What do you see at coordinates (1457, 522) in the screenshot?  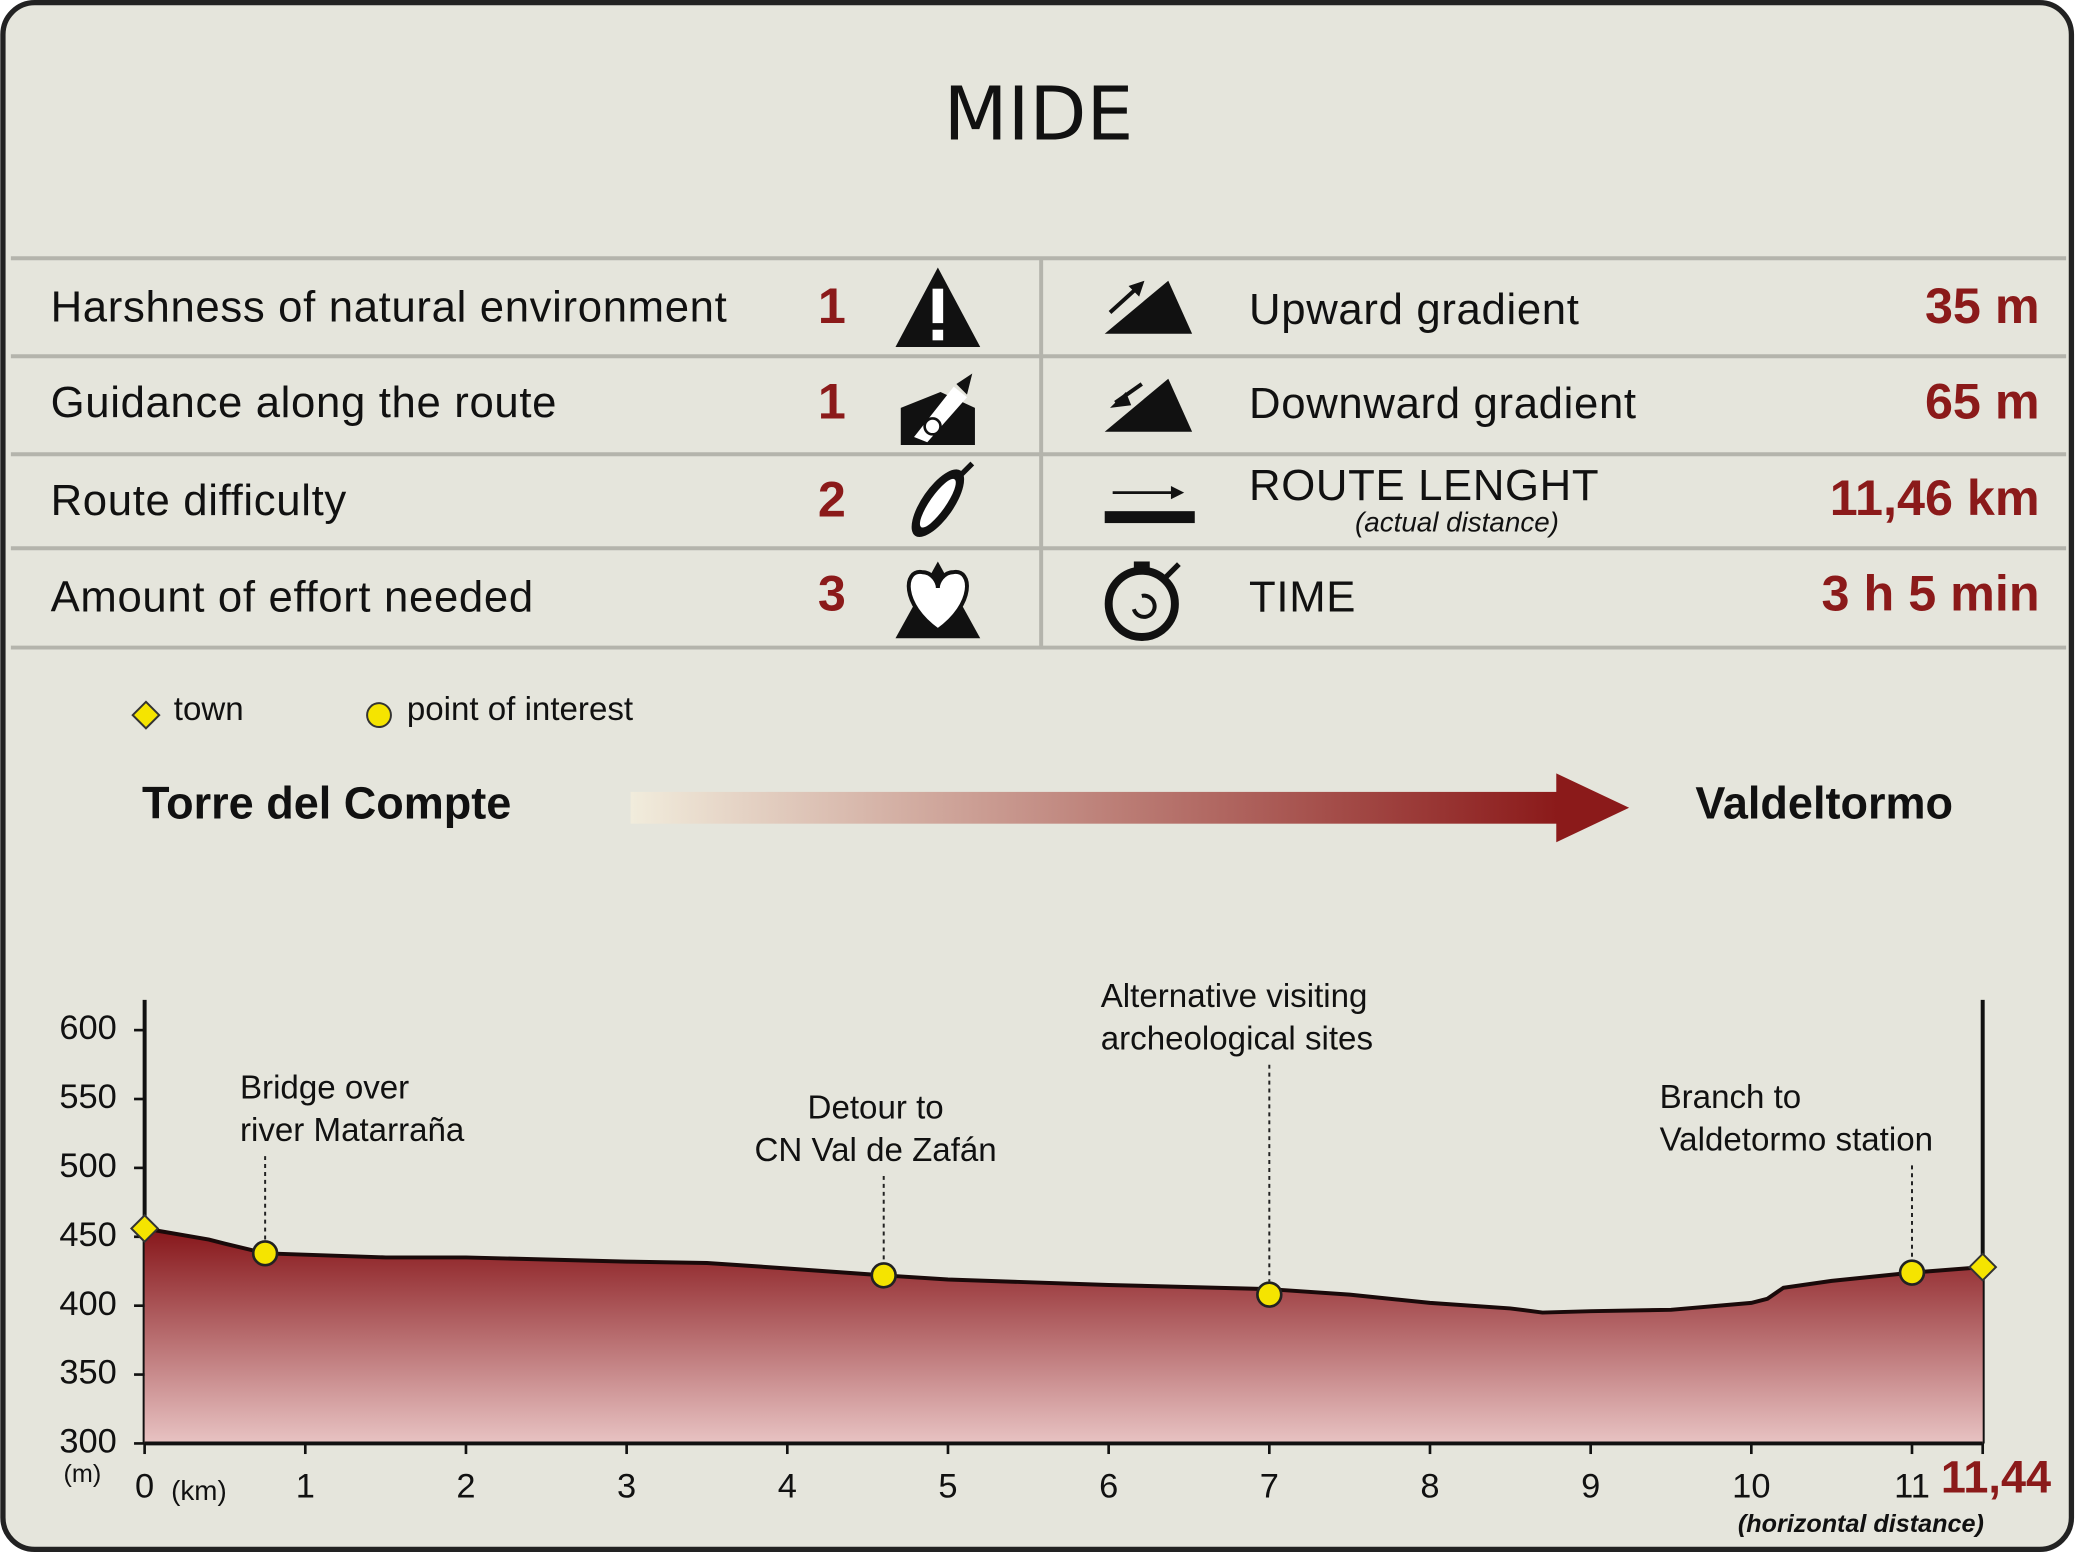 I see `row-note: (actual distance)` at bounding box center [1457, 522].